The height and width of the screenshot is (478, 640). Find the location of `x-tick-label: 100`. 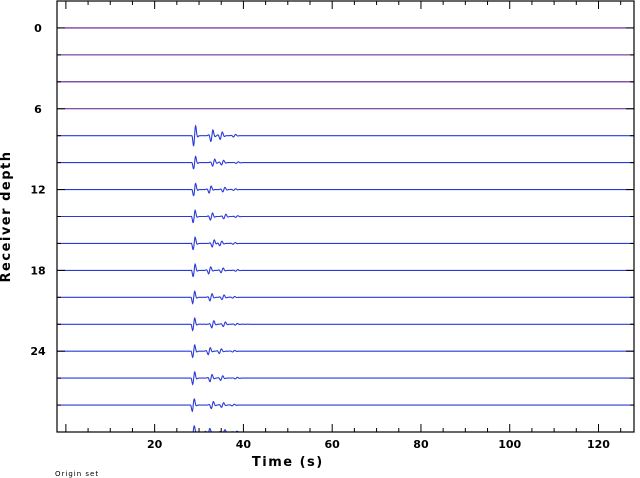

x-tick-label: 100 is located at coordinates (509, 444).